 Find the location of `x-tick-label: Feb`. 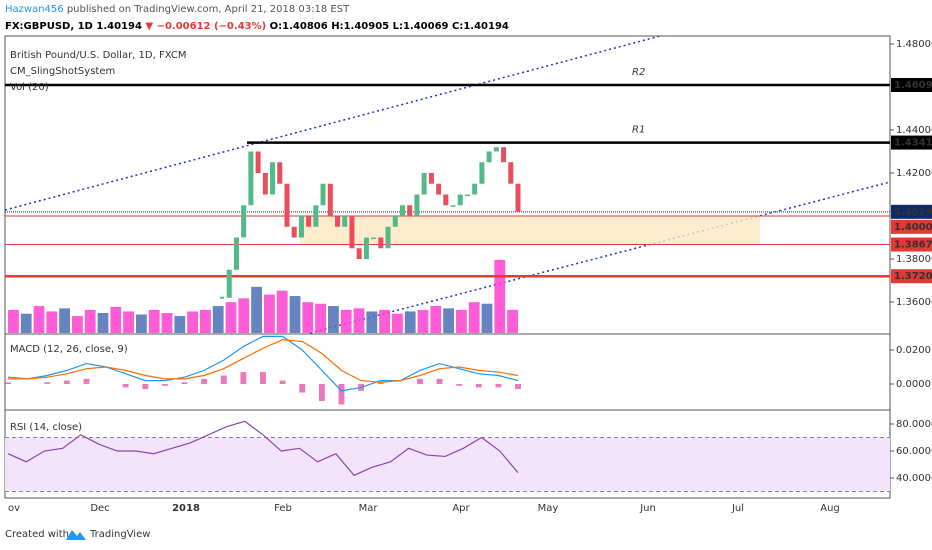

x-tick-label: Feb is located at coordinates (283, 508).